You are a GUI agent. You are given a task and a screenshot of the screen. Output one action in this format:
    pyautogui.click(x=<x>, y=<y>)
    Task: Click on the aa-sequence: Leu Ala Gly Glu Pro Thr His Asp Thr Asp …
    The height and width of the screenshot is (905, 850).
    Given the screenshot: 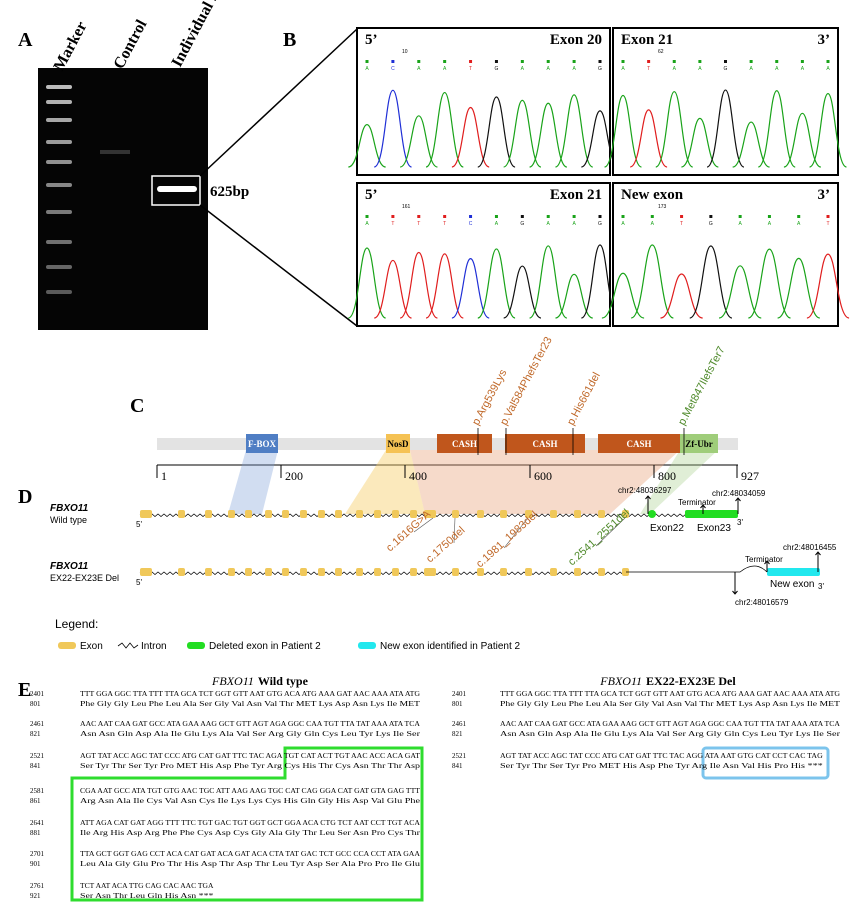 What is the action you would take?
    pyautogui.click(x=250, y=864)
    